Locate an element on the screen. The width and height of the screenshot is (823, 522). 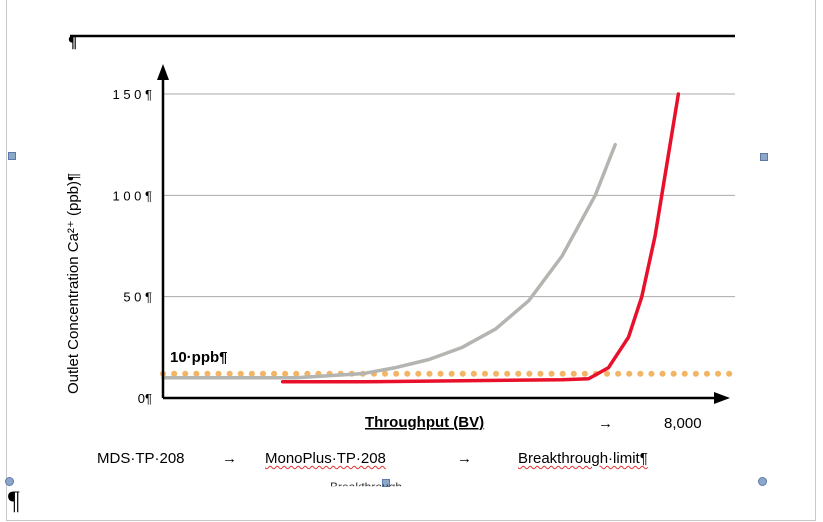
y-tick-label: 0¶ is located at coordinates (145, 398).